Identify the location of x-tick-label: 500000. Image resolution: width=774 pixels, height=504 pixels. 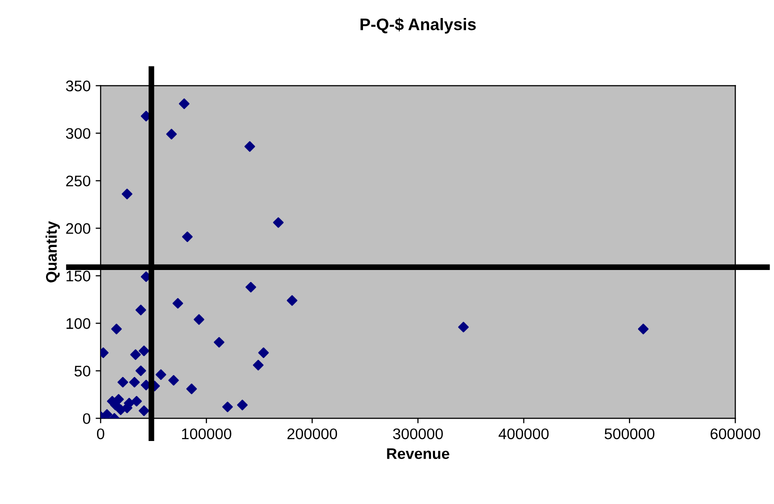
(629, 434).